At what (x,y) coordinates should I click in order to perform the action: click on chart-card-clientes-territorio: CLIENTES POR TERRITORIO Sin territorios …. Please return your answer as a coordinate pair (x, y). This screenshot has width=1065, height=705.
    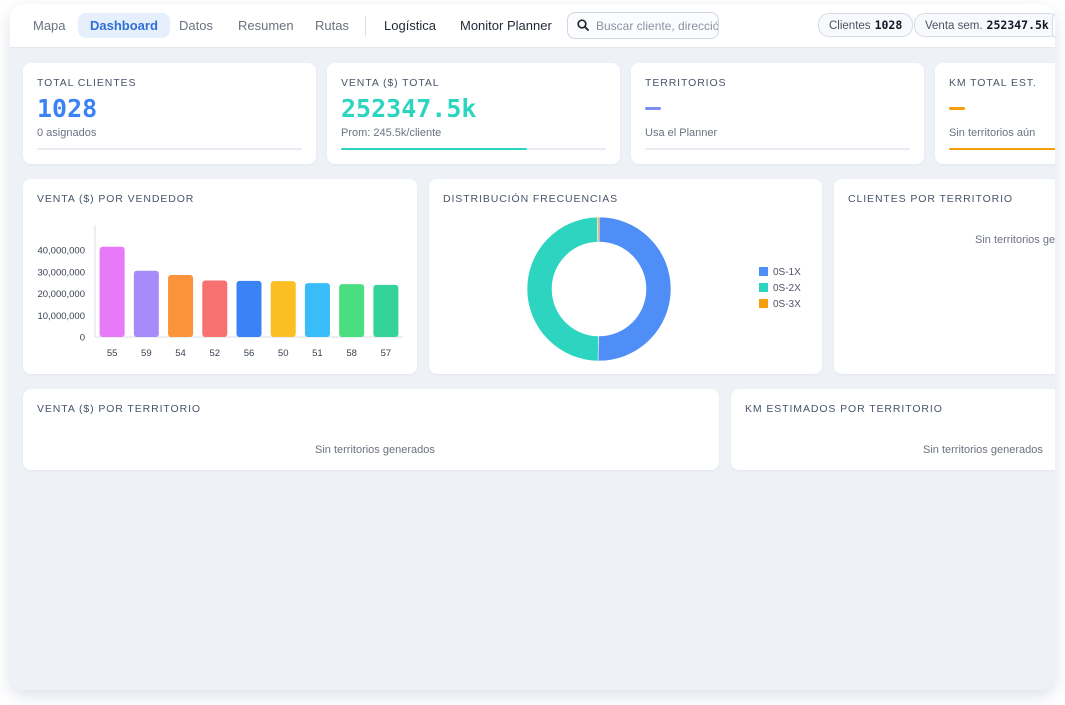
    Looking at the image, I should click on (944, 276).